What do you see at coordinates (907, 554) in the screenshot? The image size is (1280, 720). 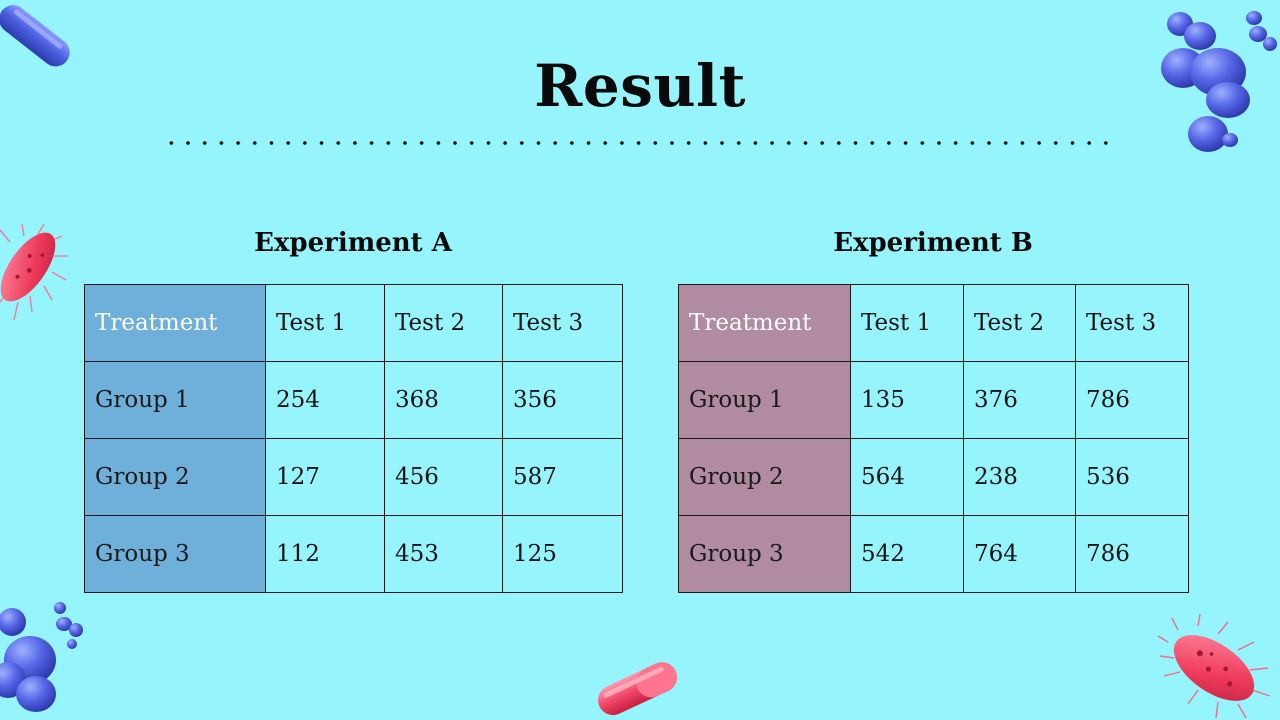 I see `table-cell: 542` at bounding box center [907, 554].